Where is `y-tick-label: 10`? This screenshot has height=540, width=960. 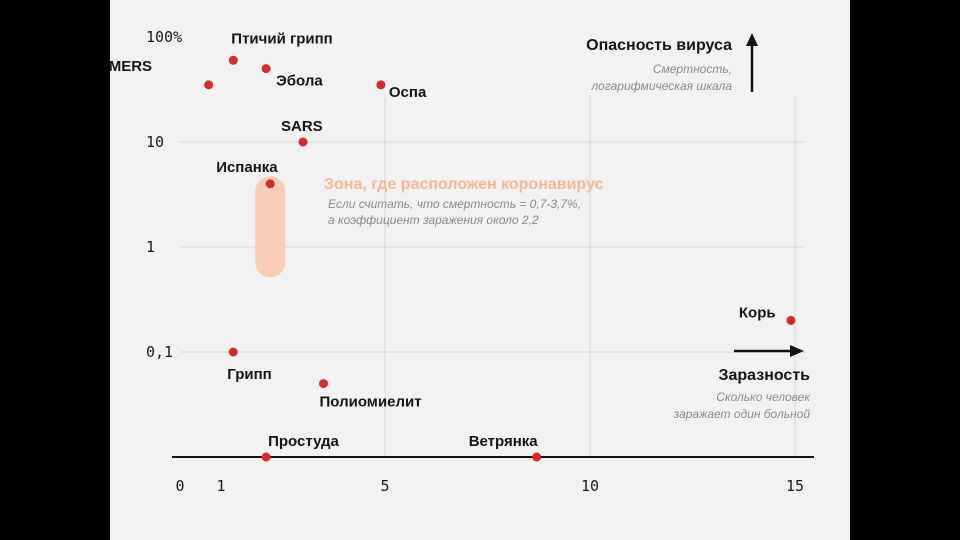 y-tick-label: 10 is located at coordinates (155, 142).